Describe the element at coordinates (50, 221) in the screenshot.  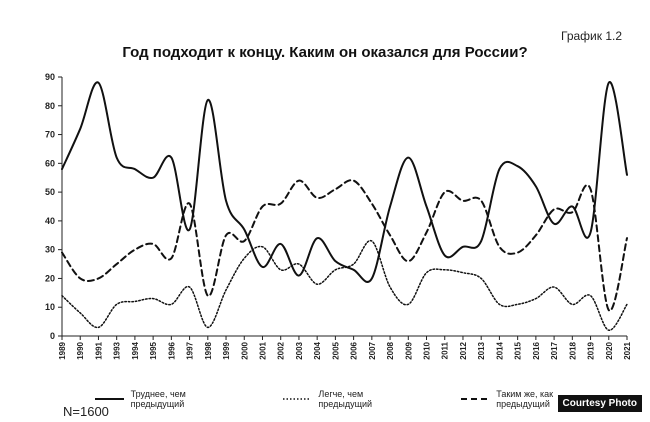
I see `y-tick-label: 40` at that location.